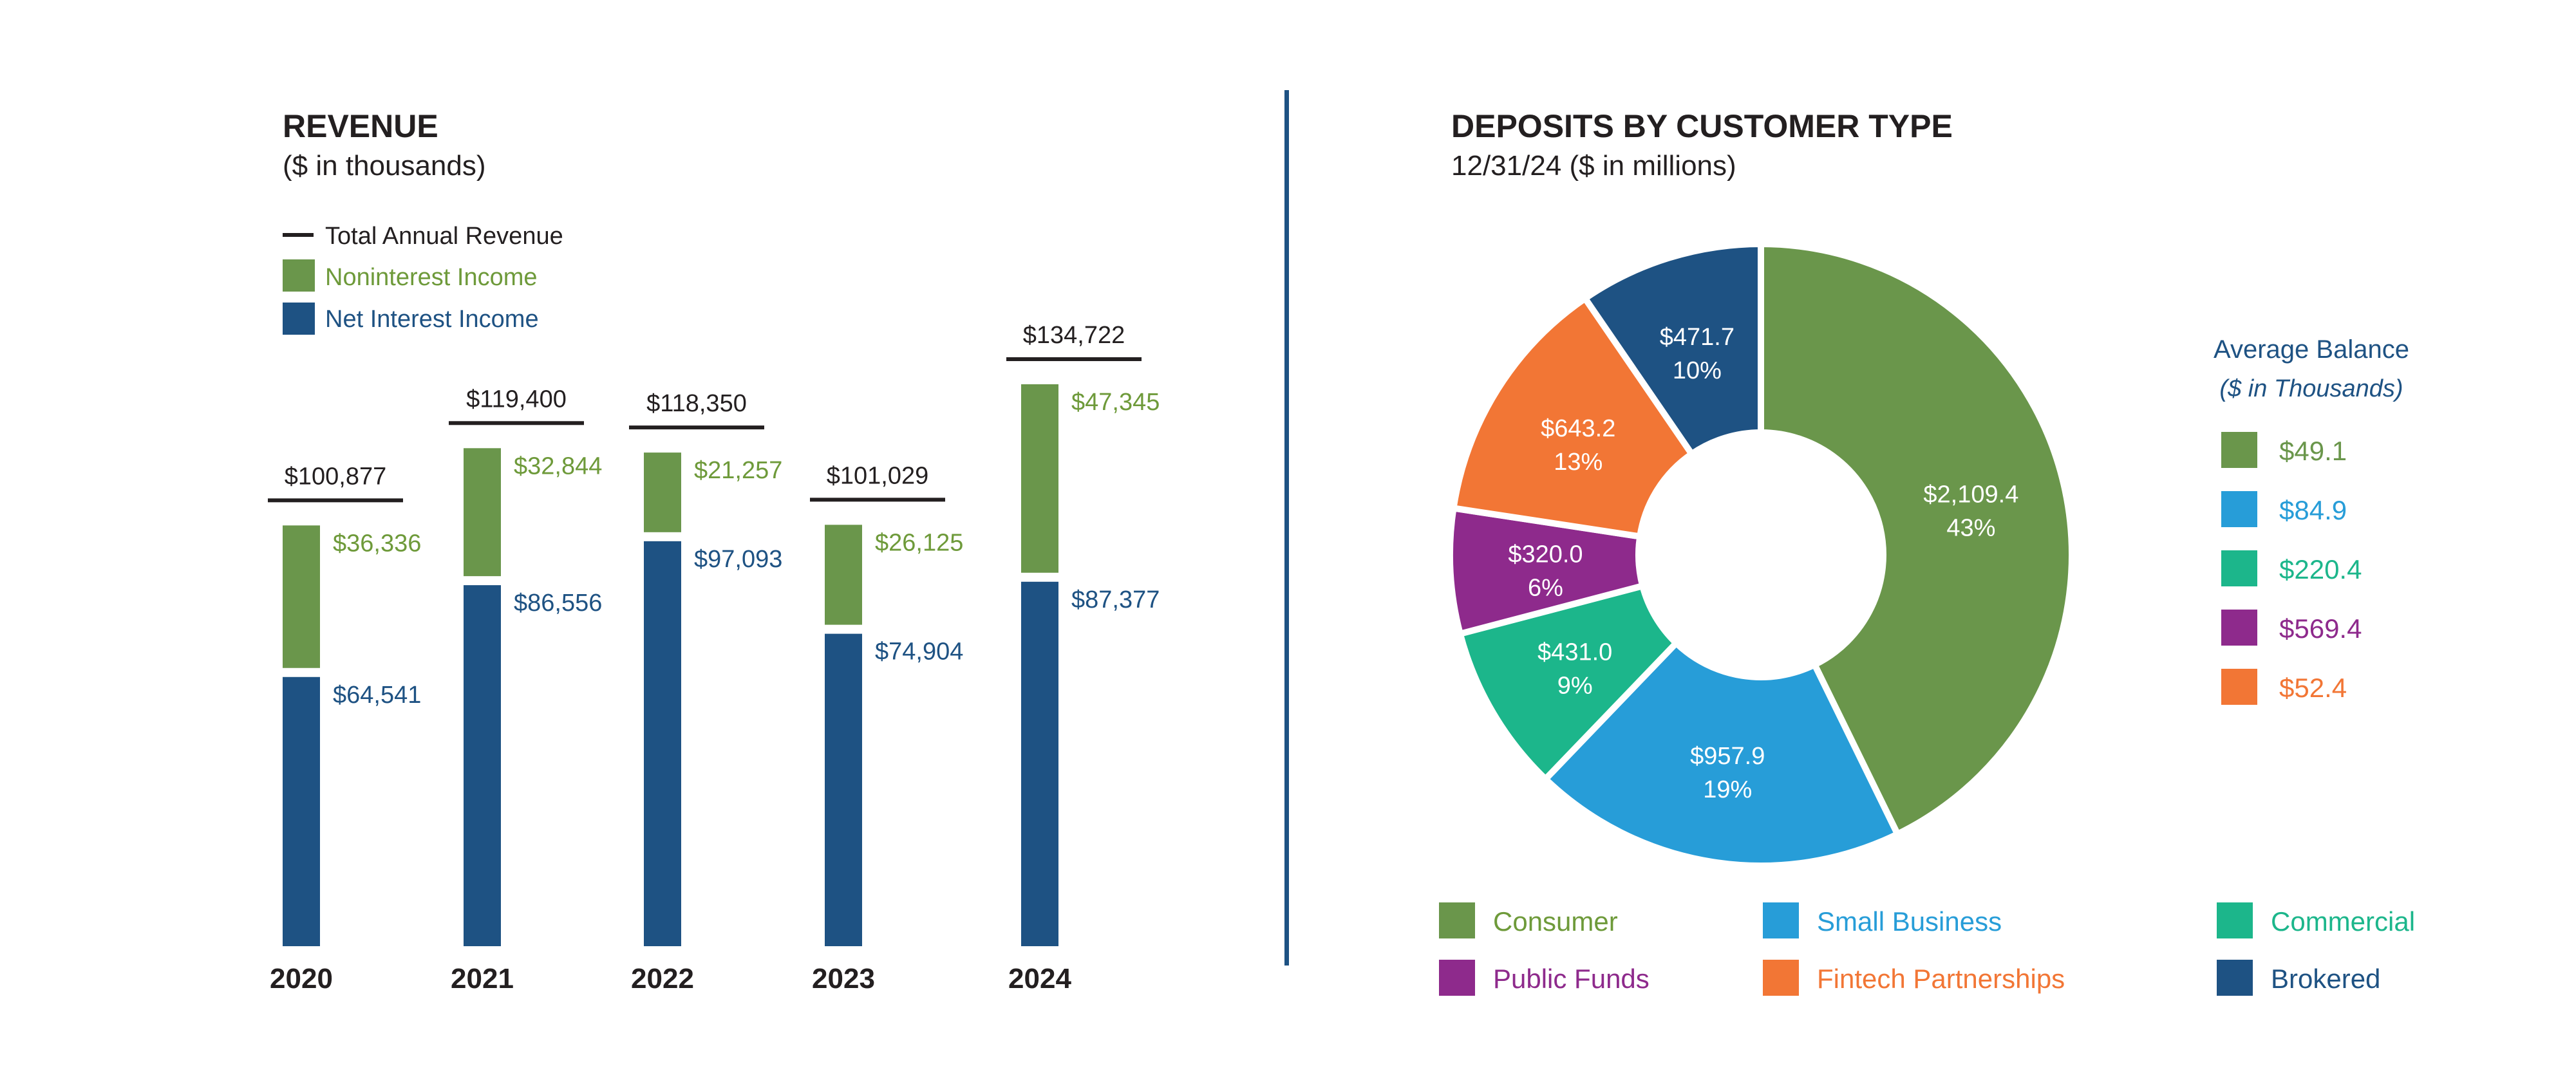 The image size is (2576, 1073). What do you see at coordinates (662, 492) in the screenshot?
I see `bar-noninterest-2022` at bounding box center [662, 492].